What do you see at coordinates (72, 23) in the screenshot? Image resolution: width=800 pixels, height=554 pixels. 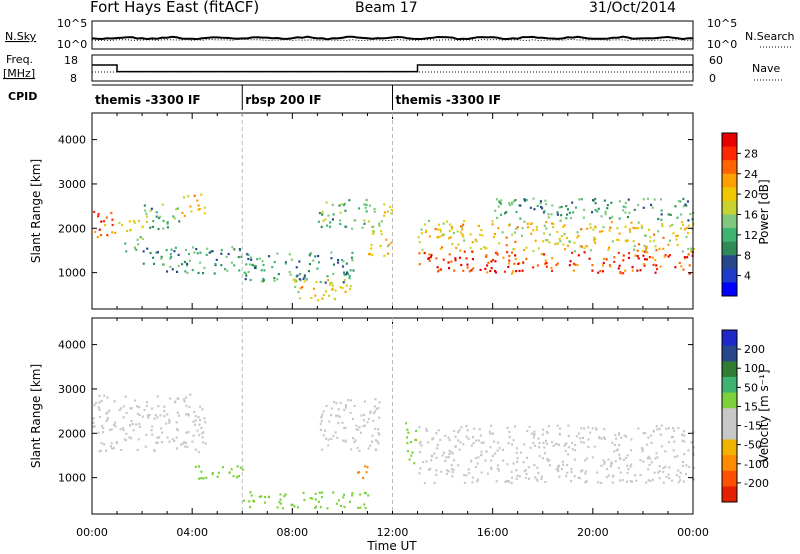 I see `nsky-tick-top: 10^5` at bounding box center [72, 23].